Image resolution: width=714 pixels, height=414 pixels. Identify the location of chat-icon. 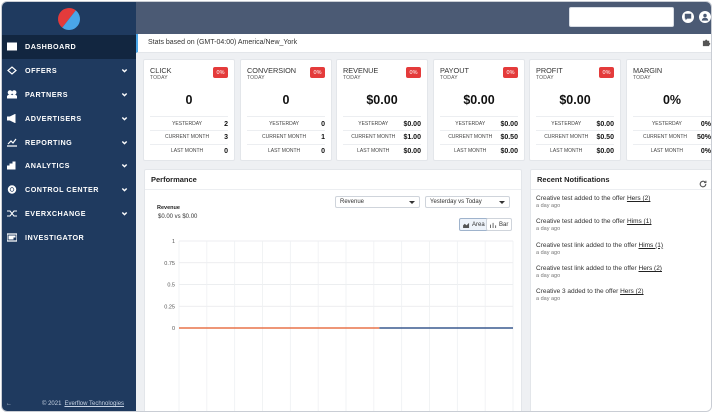
(688, 17).